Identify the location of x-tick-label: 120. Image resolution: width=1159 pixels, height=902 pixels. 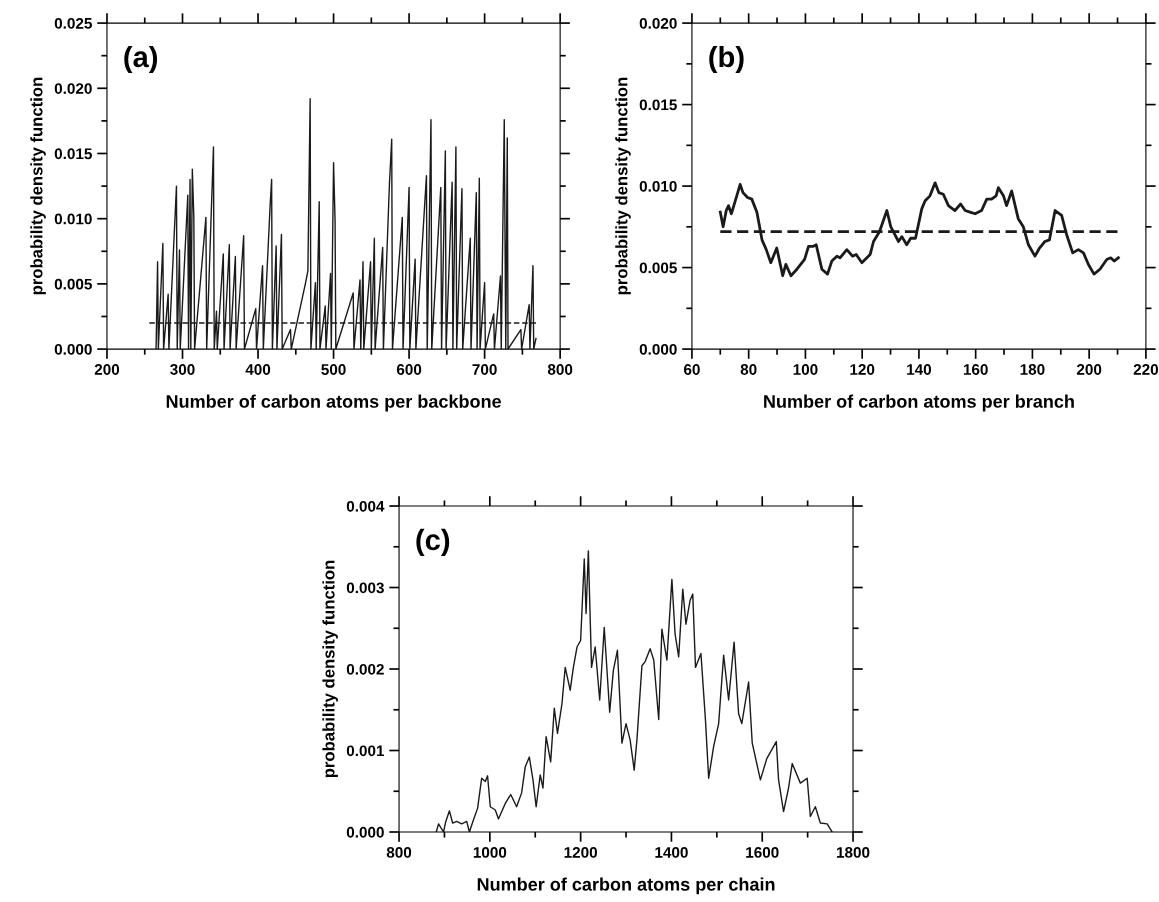
(862, 369).